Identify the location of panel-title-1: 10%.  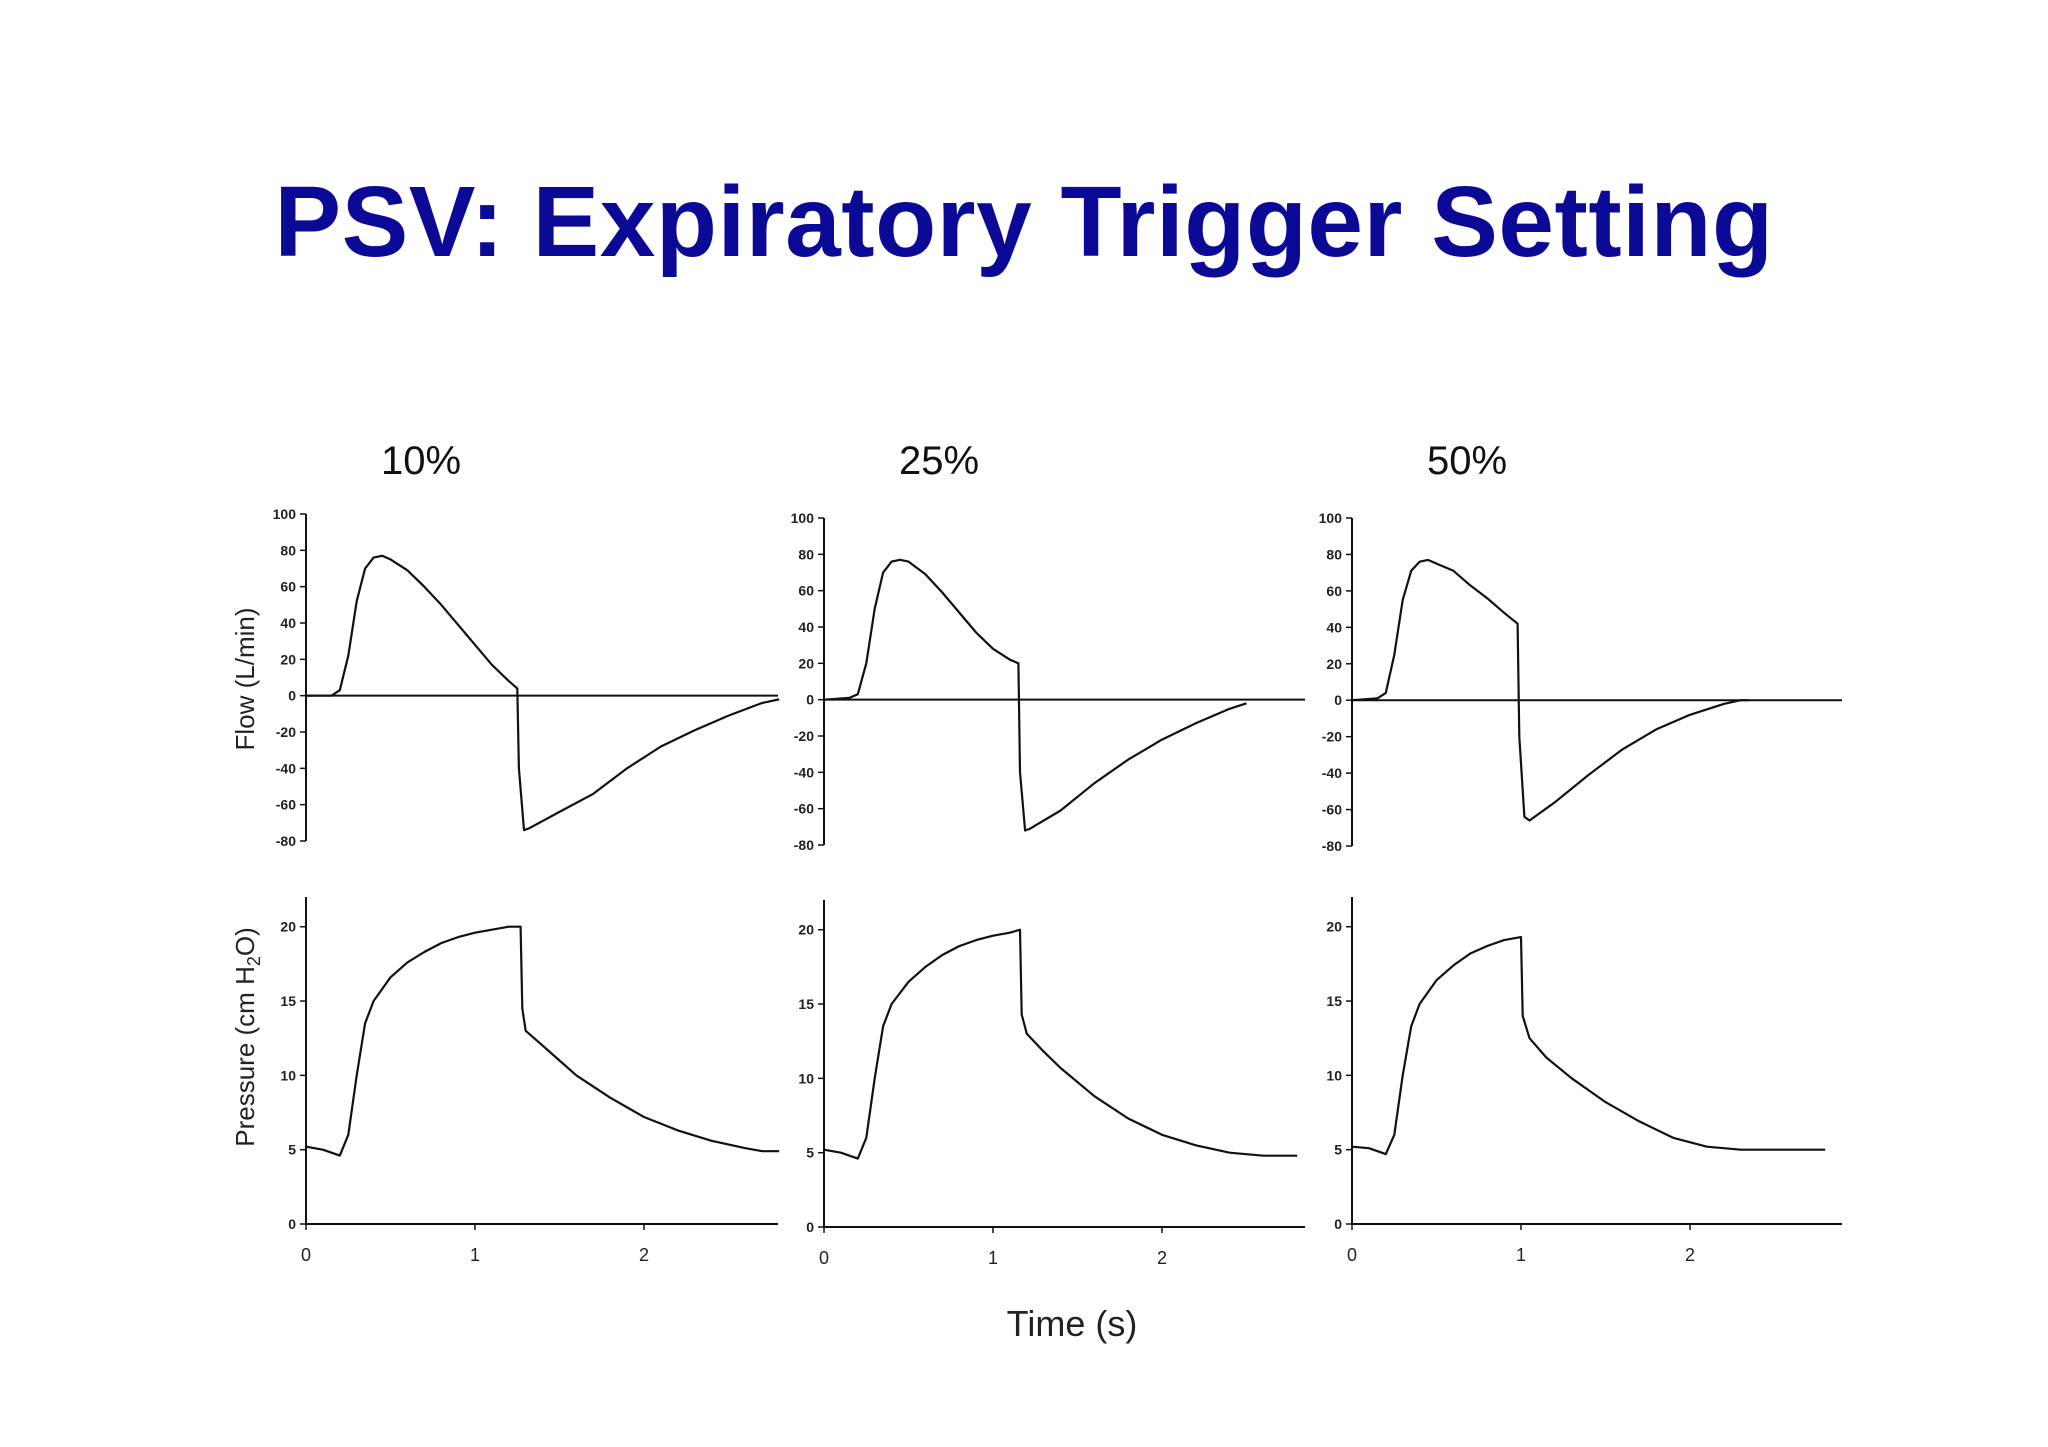
(421, 461).